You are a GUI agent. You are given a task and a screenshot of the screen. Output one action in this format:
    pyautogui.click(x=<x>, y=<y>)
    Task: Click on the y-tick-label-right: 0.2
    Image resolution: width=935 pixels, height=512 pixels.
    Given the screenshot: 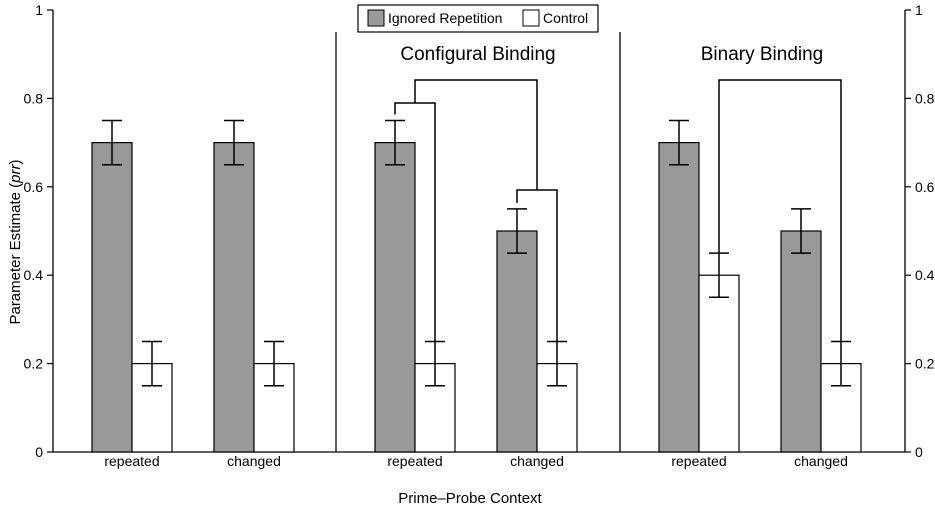 What is the action you would take?
    pyautogui.click(x=925, y=364)
    